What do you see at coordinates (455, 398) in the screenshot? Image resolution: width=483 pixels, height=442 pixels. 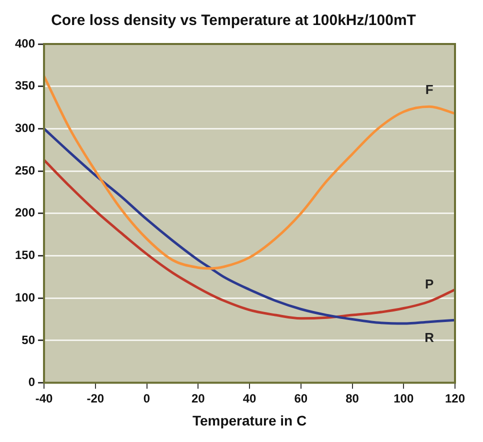 I see `x-tick-label: 120` at bounding box center [455, 398].